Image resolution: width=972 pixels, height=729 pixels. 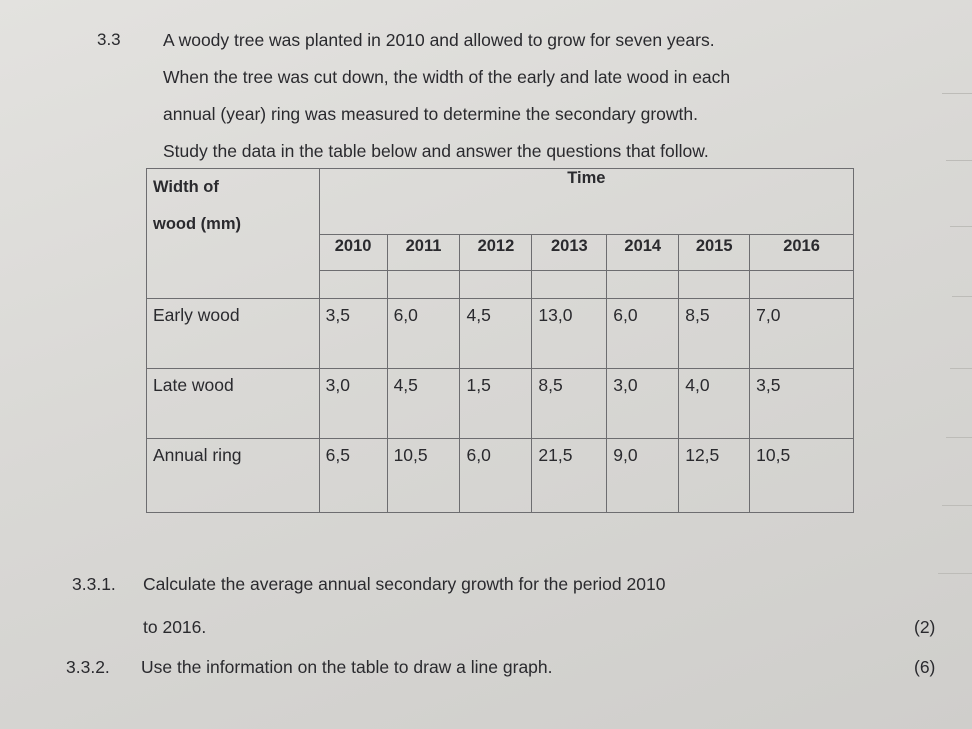 What do you see at coordinates (714, 475) in the screenshot?
I see `table-cell: 12,5` at bounding box center [714, 475].